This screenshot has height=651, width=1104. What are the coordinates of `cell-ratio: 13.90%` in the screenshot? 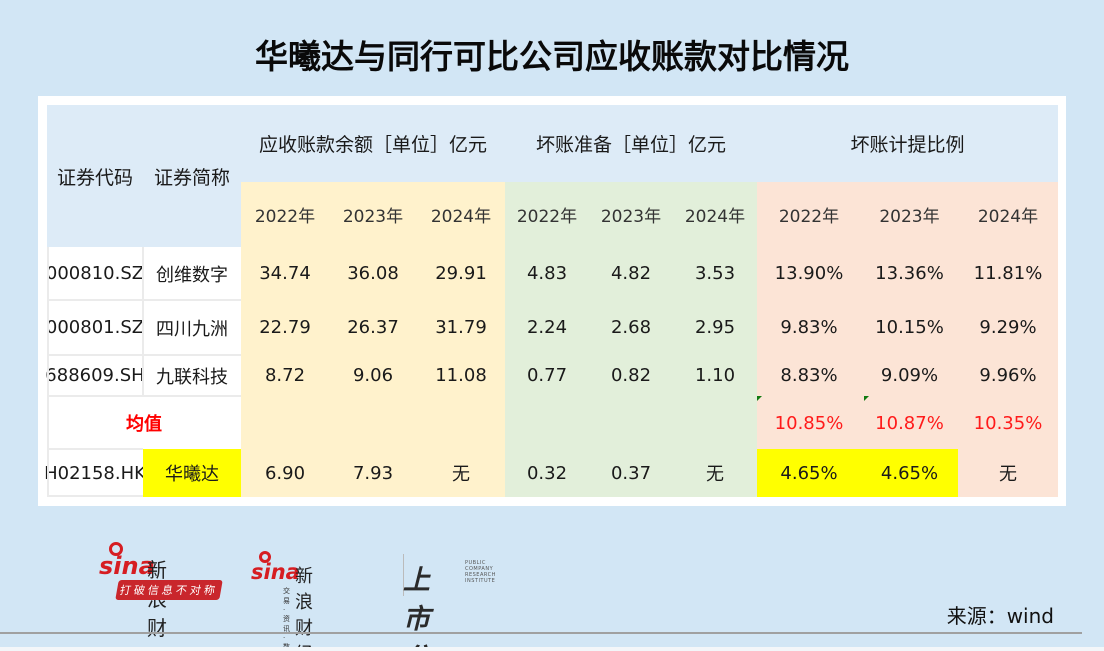 It's located at (809, 273).